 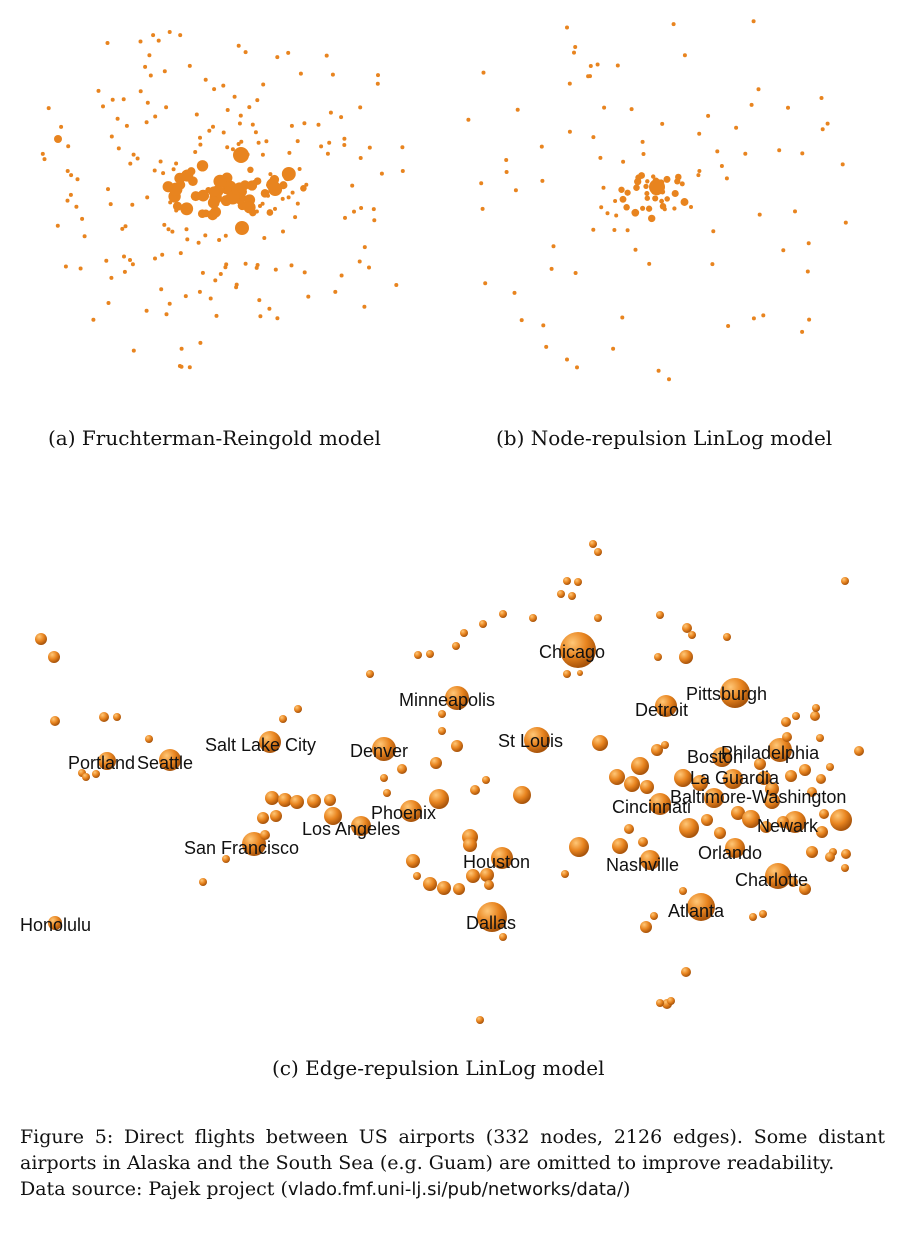 I want to click on subcaption-a: (a) Fruchterman-Reingold model, so click(x=214, y=438).